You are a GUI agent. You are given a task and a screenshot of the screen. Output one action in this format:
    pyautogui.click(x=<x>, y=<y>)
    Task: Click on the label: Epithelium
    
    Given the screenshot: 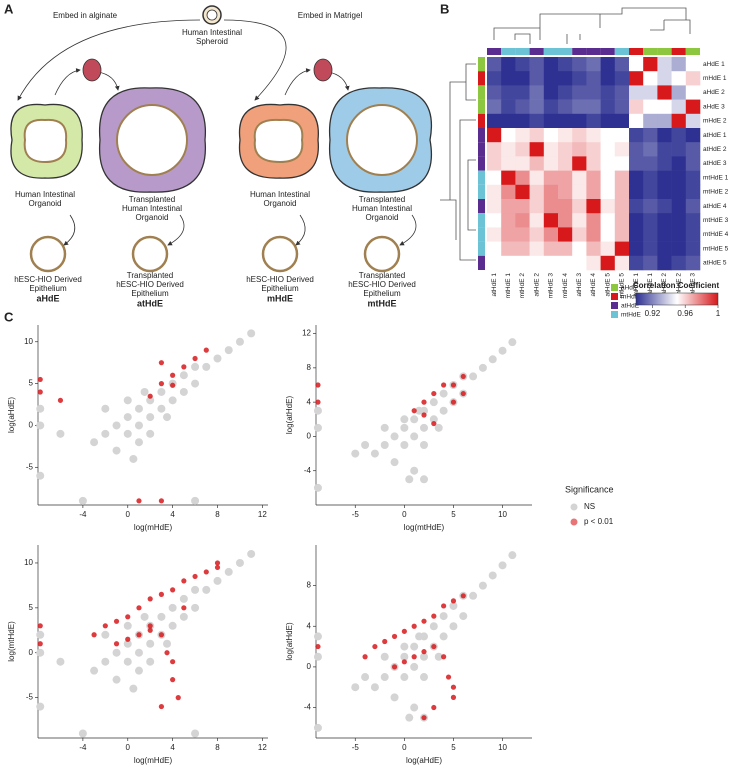 What is the action you would take?
    pyautogui.click(x=150, y=293)
    